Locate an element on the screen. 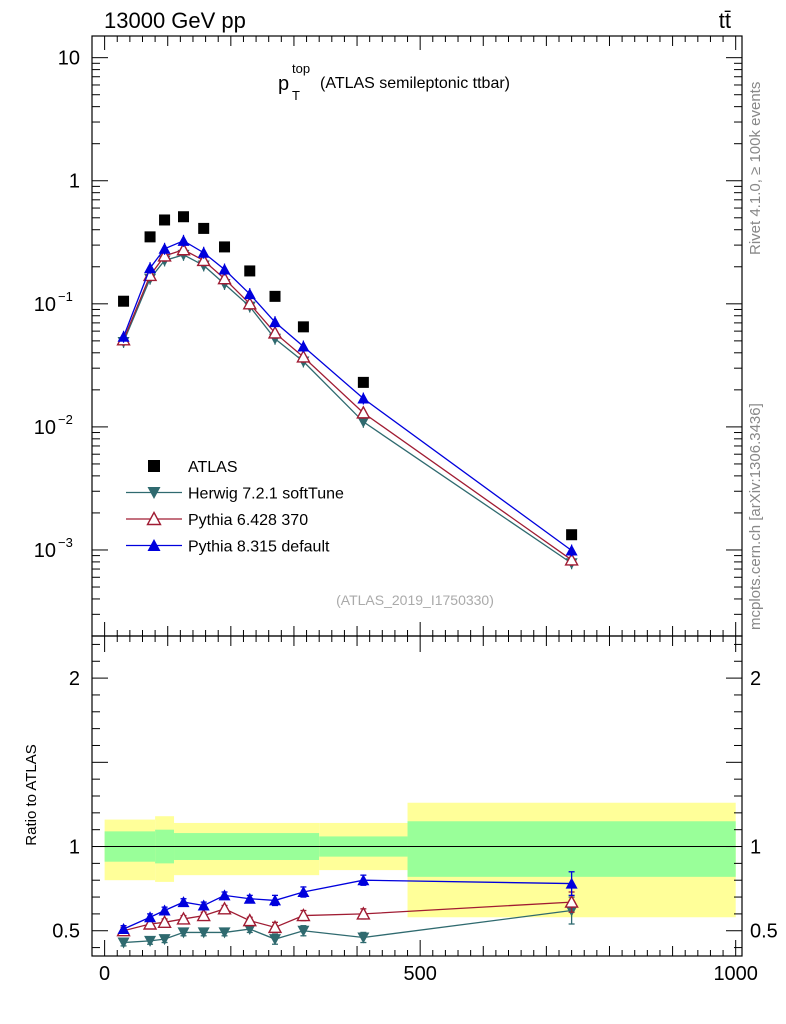 The width and height of the screenshot is (786, 1024). ratio-y-label-left: 2 is located at coordinates (74, 679).